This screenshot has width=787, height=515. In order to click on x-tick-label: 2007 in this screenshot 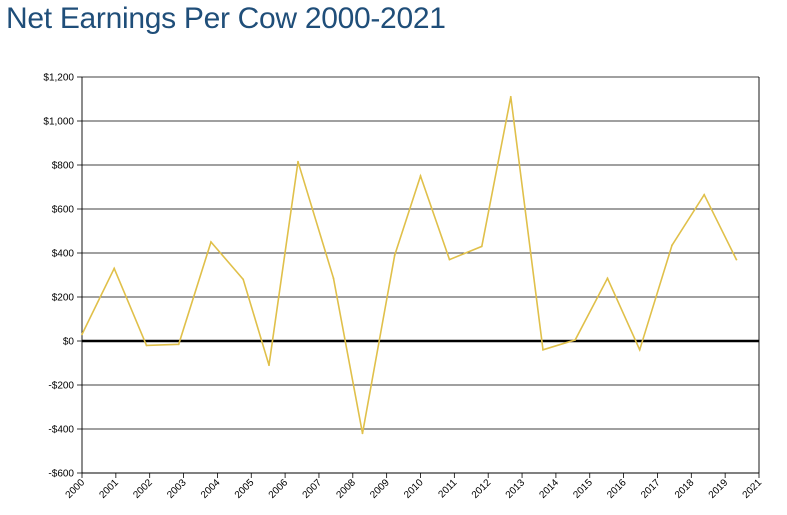, I will do `click(313, 489)`.